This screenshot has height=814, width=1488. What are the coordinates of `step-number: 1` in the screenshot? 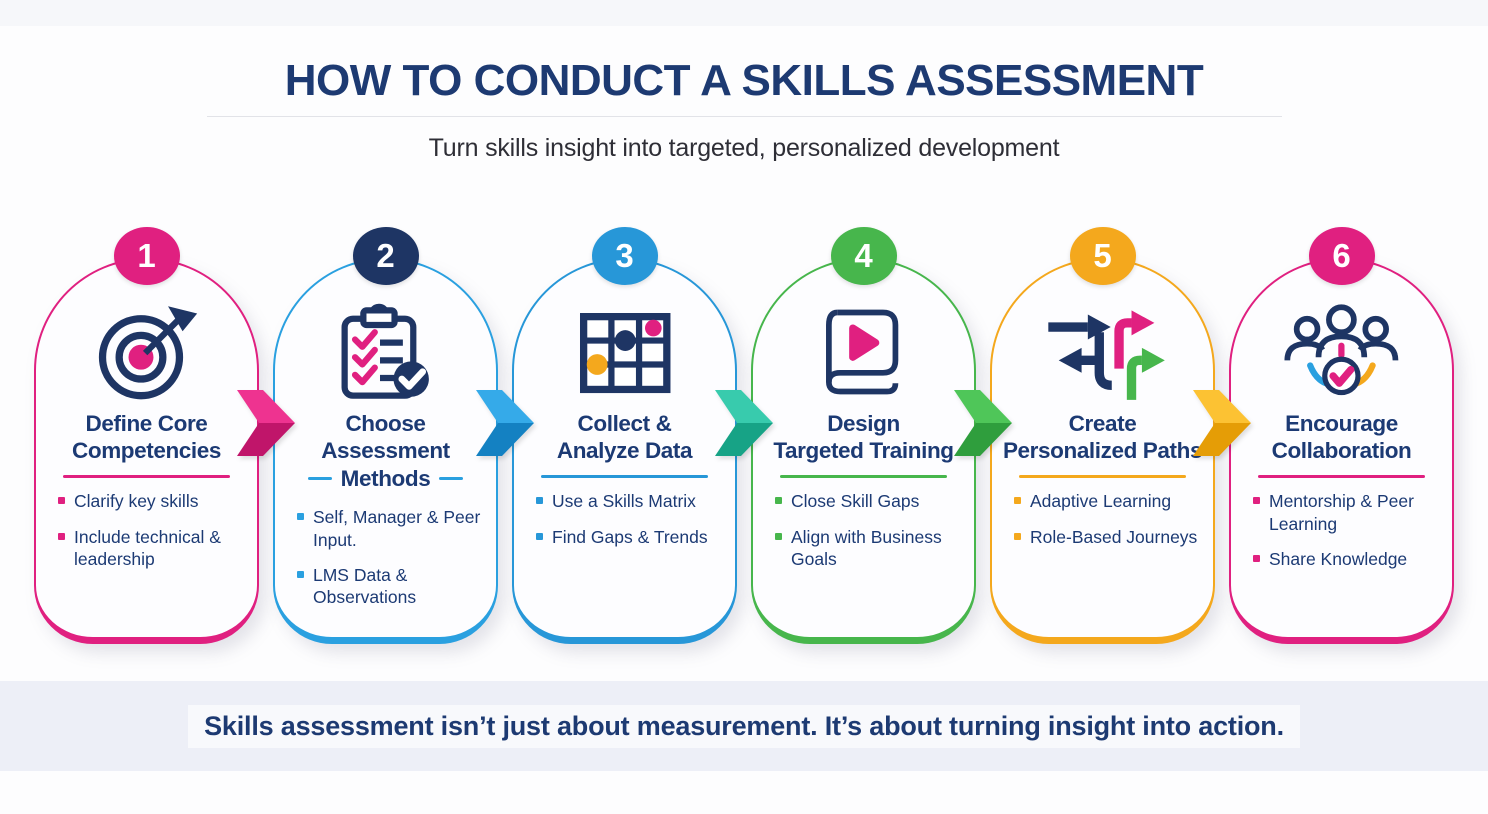 It's located at (146, 255).